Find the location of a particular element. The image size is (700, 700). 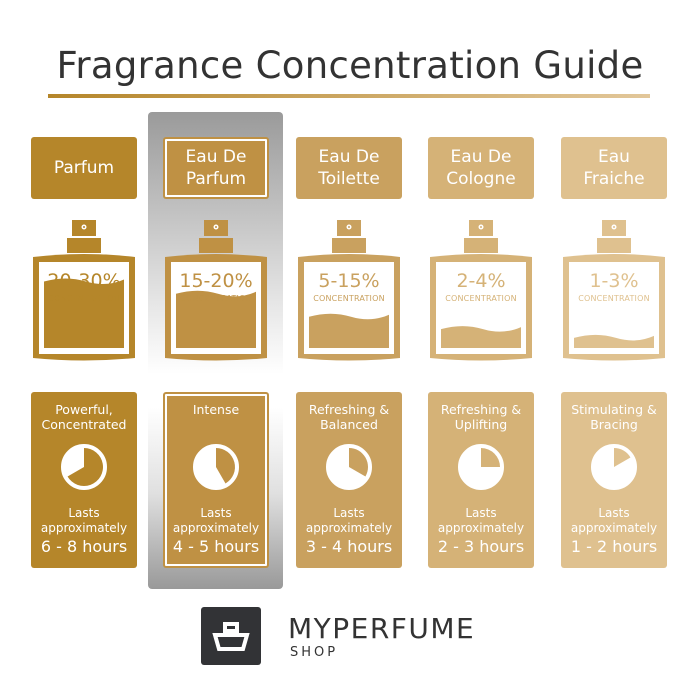

description: Powerful, Concentrated is located at coordinates (84, 417).